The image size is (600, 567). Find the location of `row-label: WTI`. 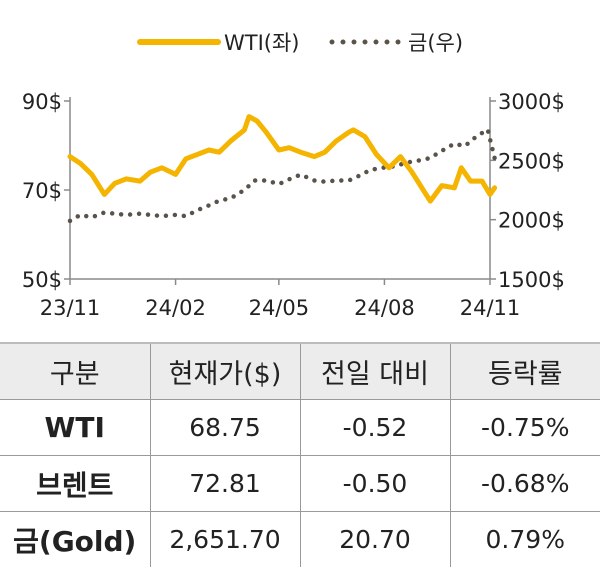

row-label: WTI is located at coordinates (75, 428).